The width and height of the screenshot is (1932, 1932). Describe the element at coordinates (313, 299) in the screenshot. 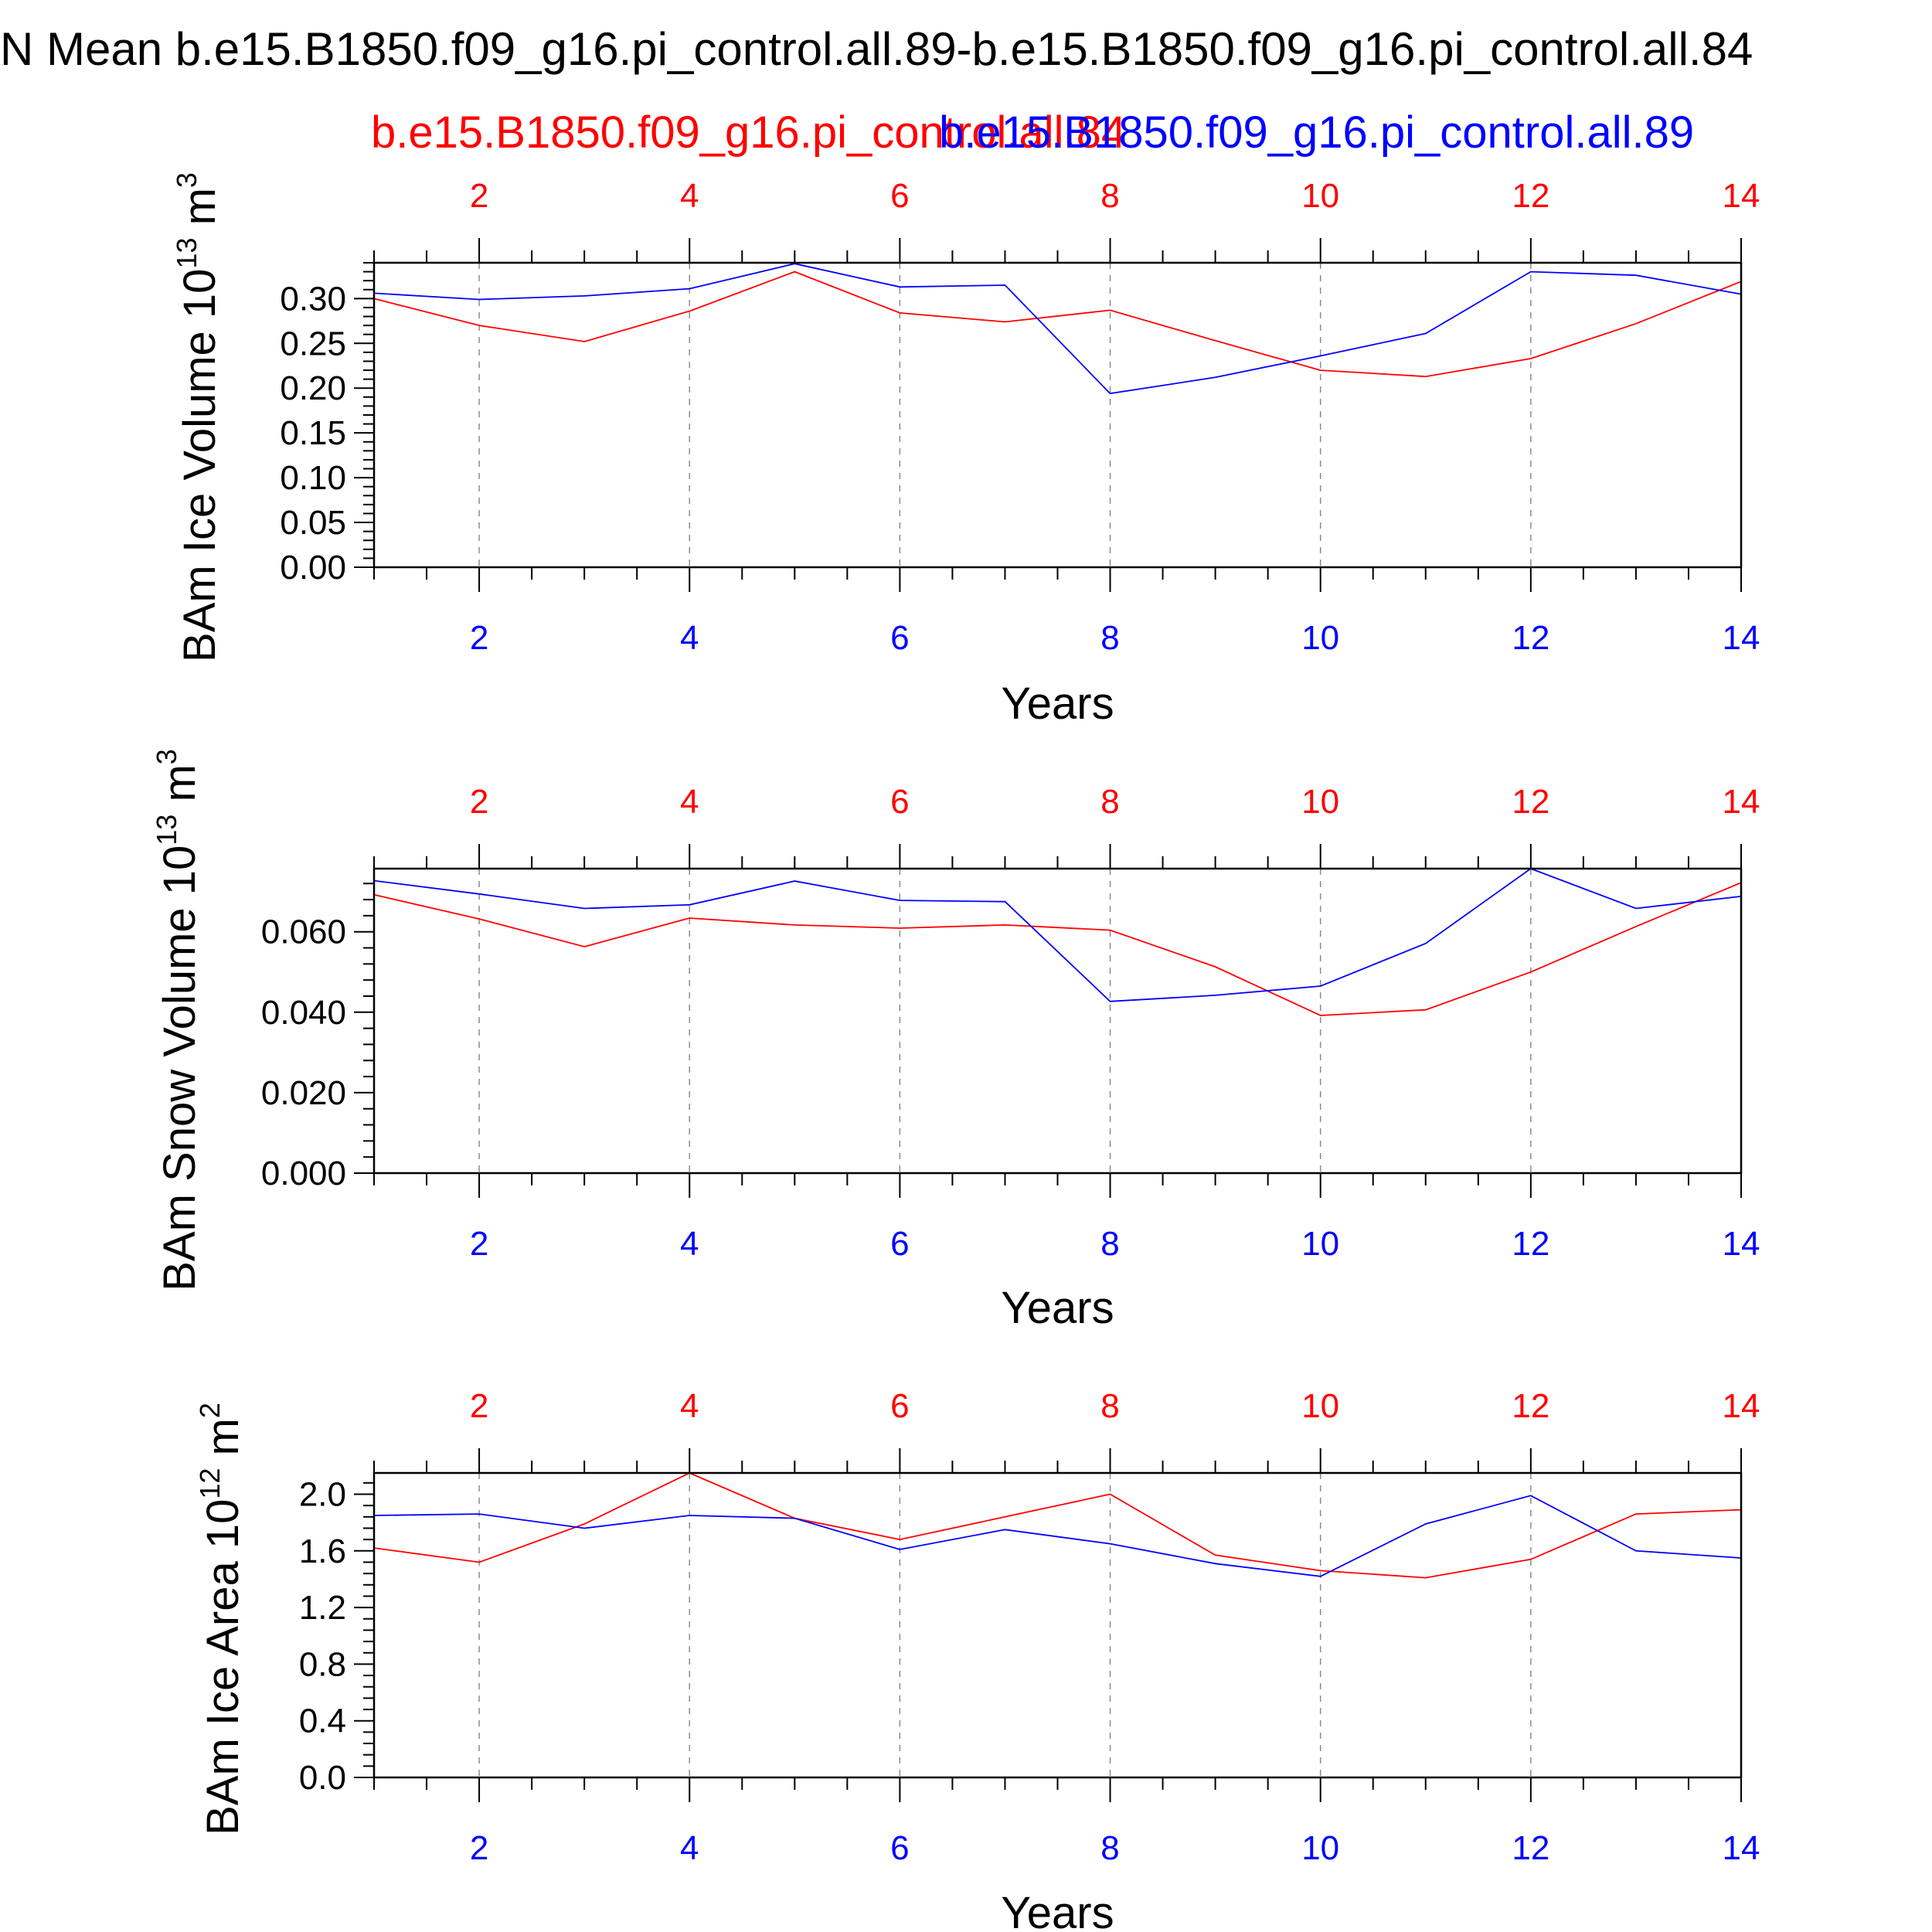

I see `y-tick-label: 0.30` at that location.